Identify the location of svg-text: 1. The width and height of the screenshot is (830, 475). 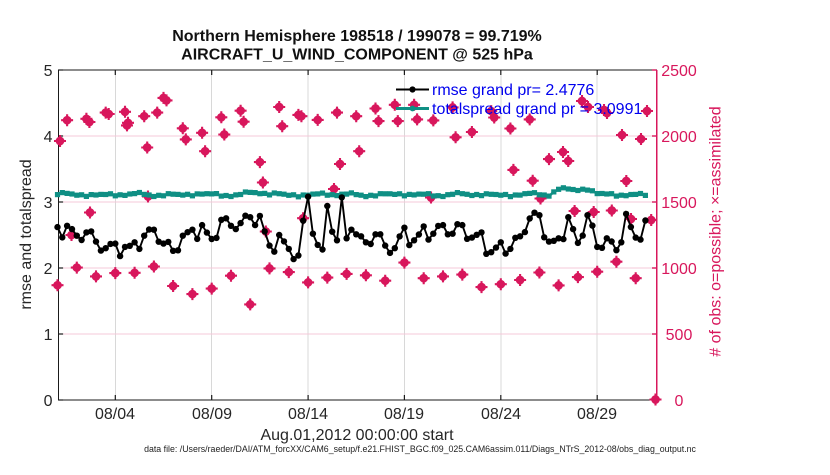
(48, 335).